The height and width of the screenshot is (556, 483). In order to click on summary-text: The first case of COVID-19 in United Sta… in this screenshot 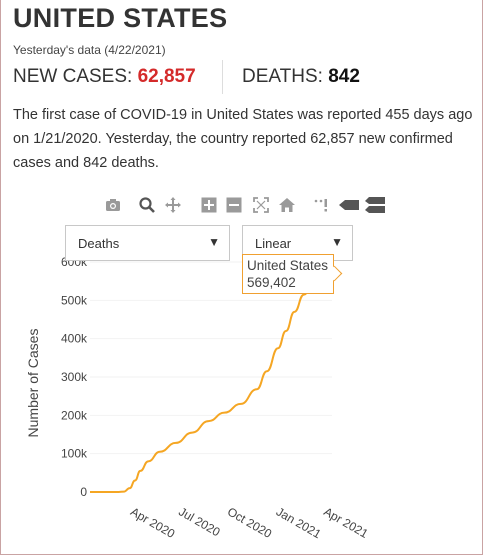, I will do `click(243, 139)`.